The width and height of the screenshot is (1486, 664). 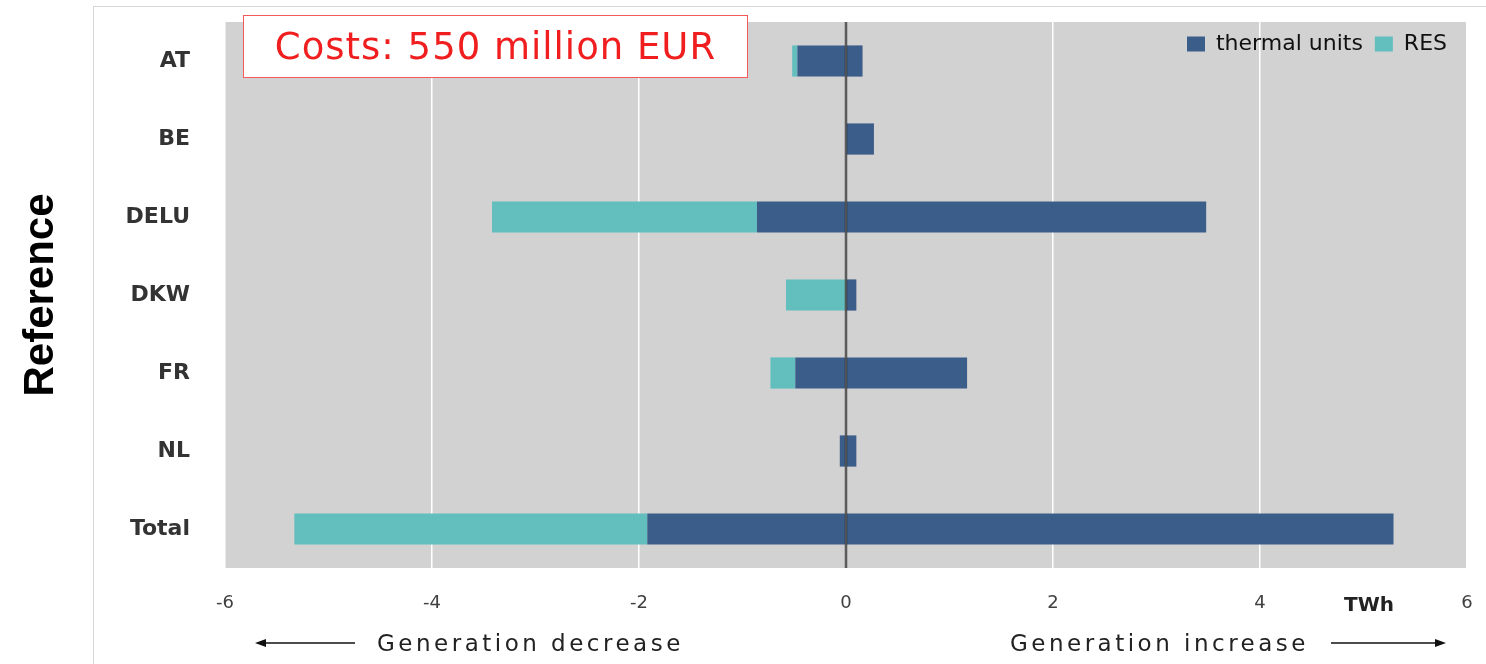 What do you see at coordinates (1159, 643) in the screenshot?
I see `text: Generation increase` at bounding box center [1159, 643].